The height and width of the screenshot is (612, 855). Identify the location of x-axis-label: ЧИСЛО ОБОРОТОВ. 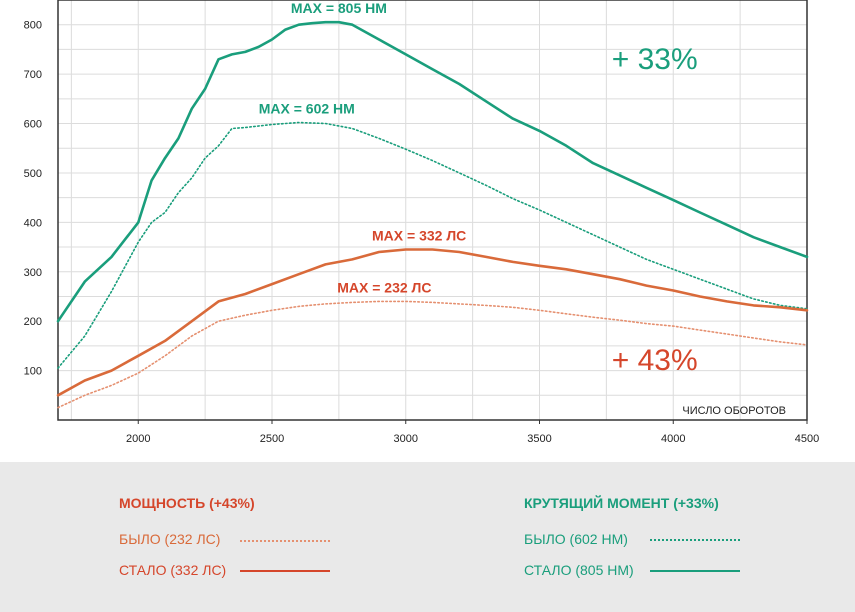
(734, 411).